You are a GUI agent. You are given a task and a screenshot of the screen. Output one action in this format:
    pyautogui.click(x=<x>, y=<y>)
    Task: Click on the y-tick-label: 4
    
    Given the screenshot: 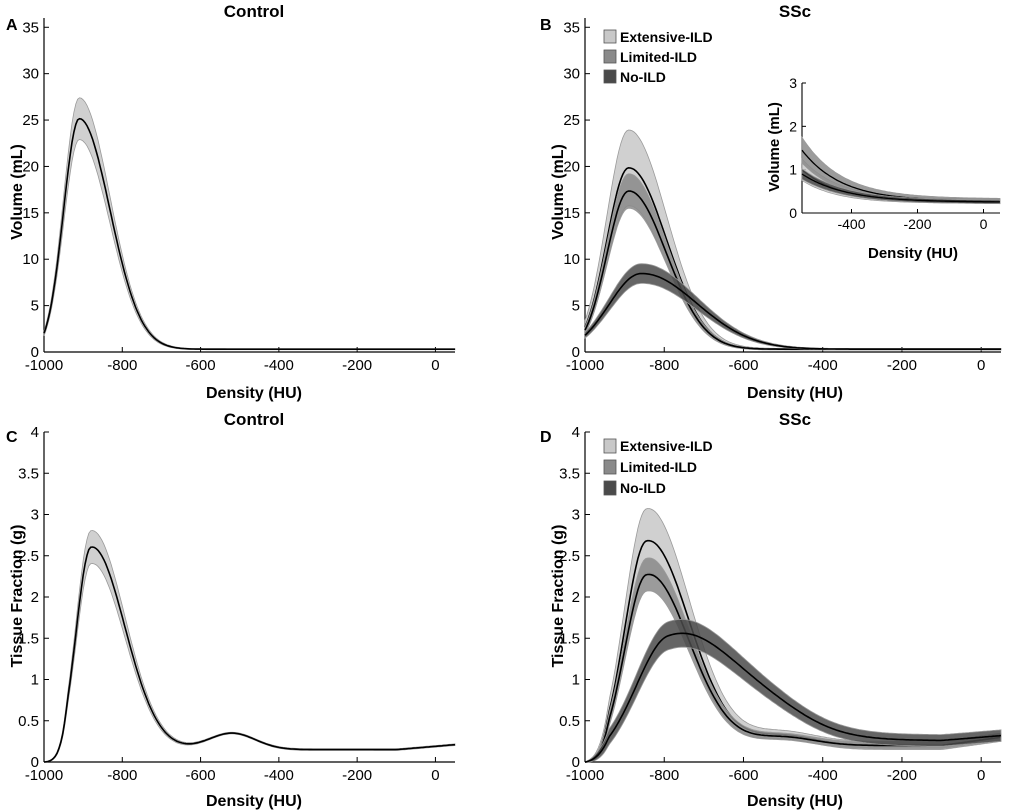 What is the action you would take?
    pyautogui.click(x=35, y=432)
    